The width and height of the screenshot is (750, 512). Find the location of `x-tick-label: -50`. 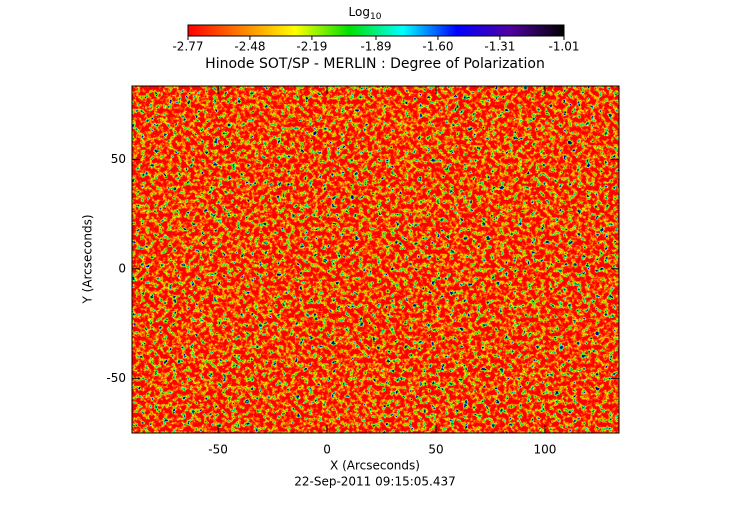

x-tick-label: -50 is located at coordinates (218, 450).